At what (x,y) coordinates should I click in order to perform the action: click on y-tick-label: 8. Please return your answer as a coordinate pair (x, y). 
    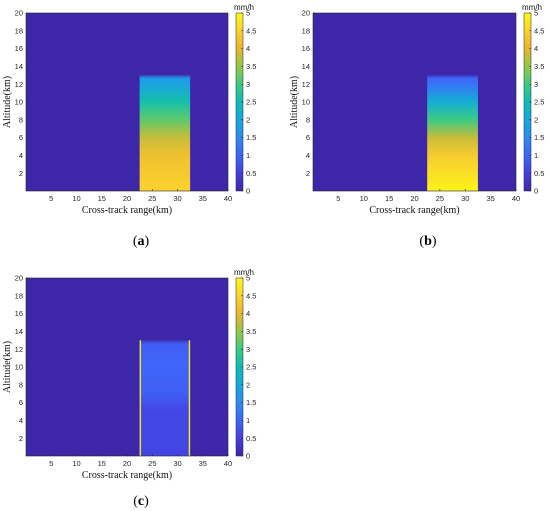
    Looking at the image, I should click on (308, 119).